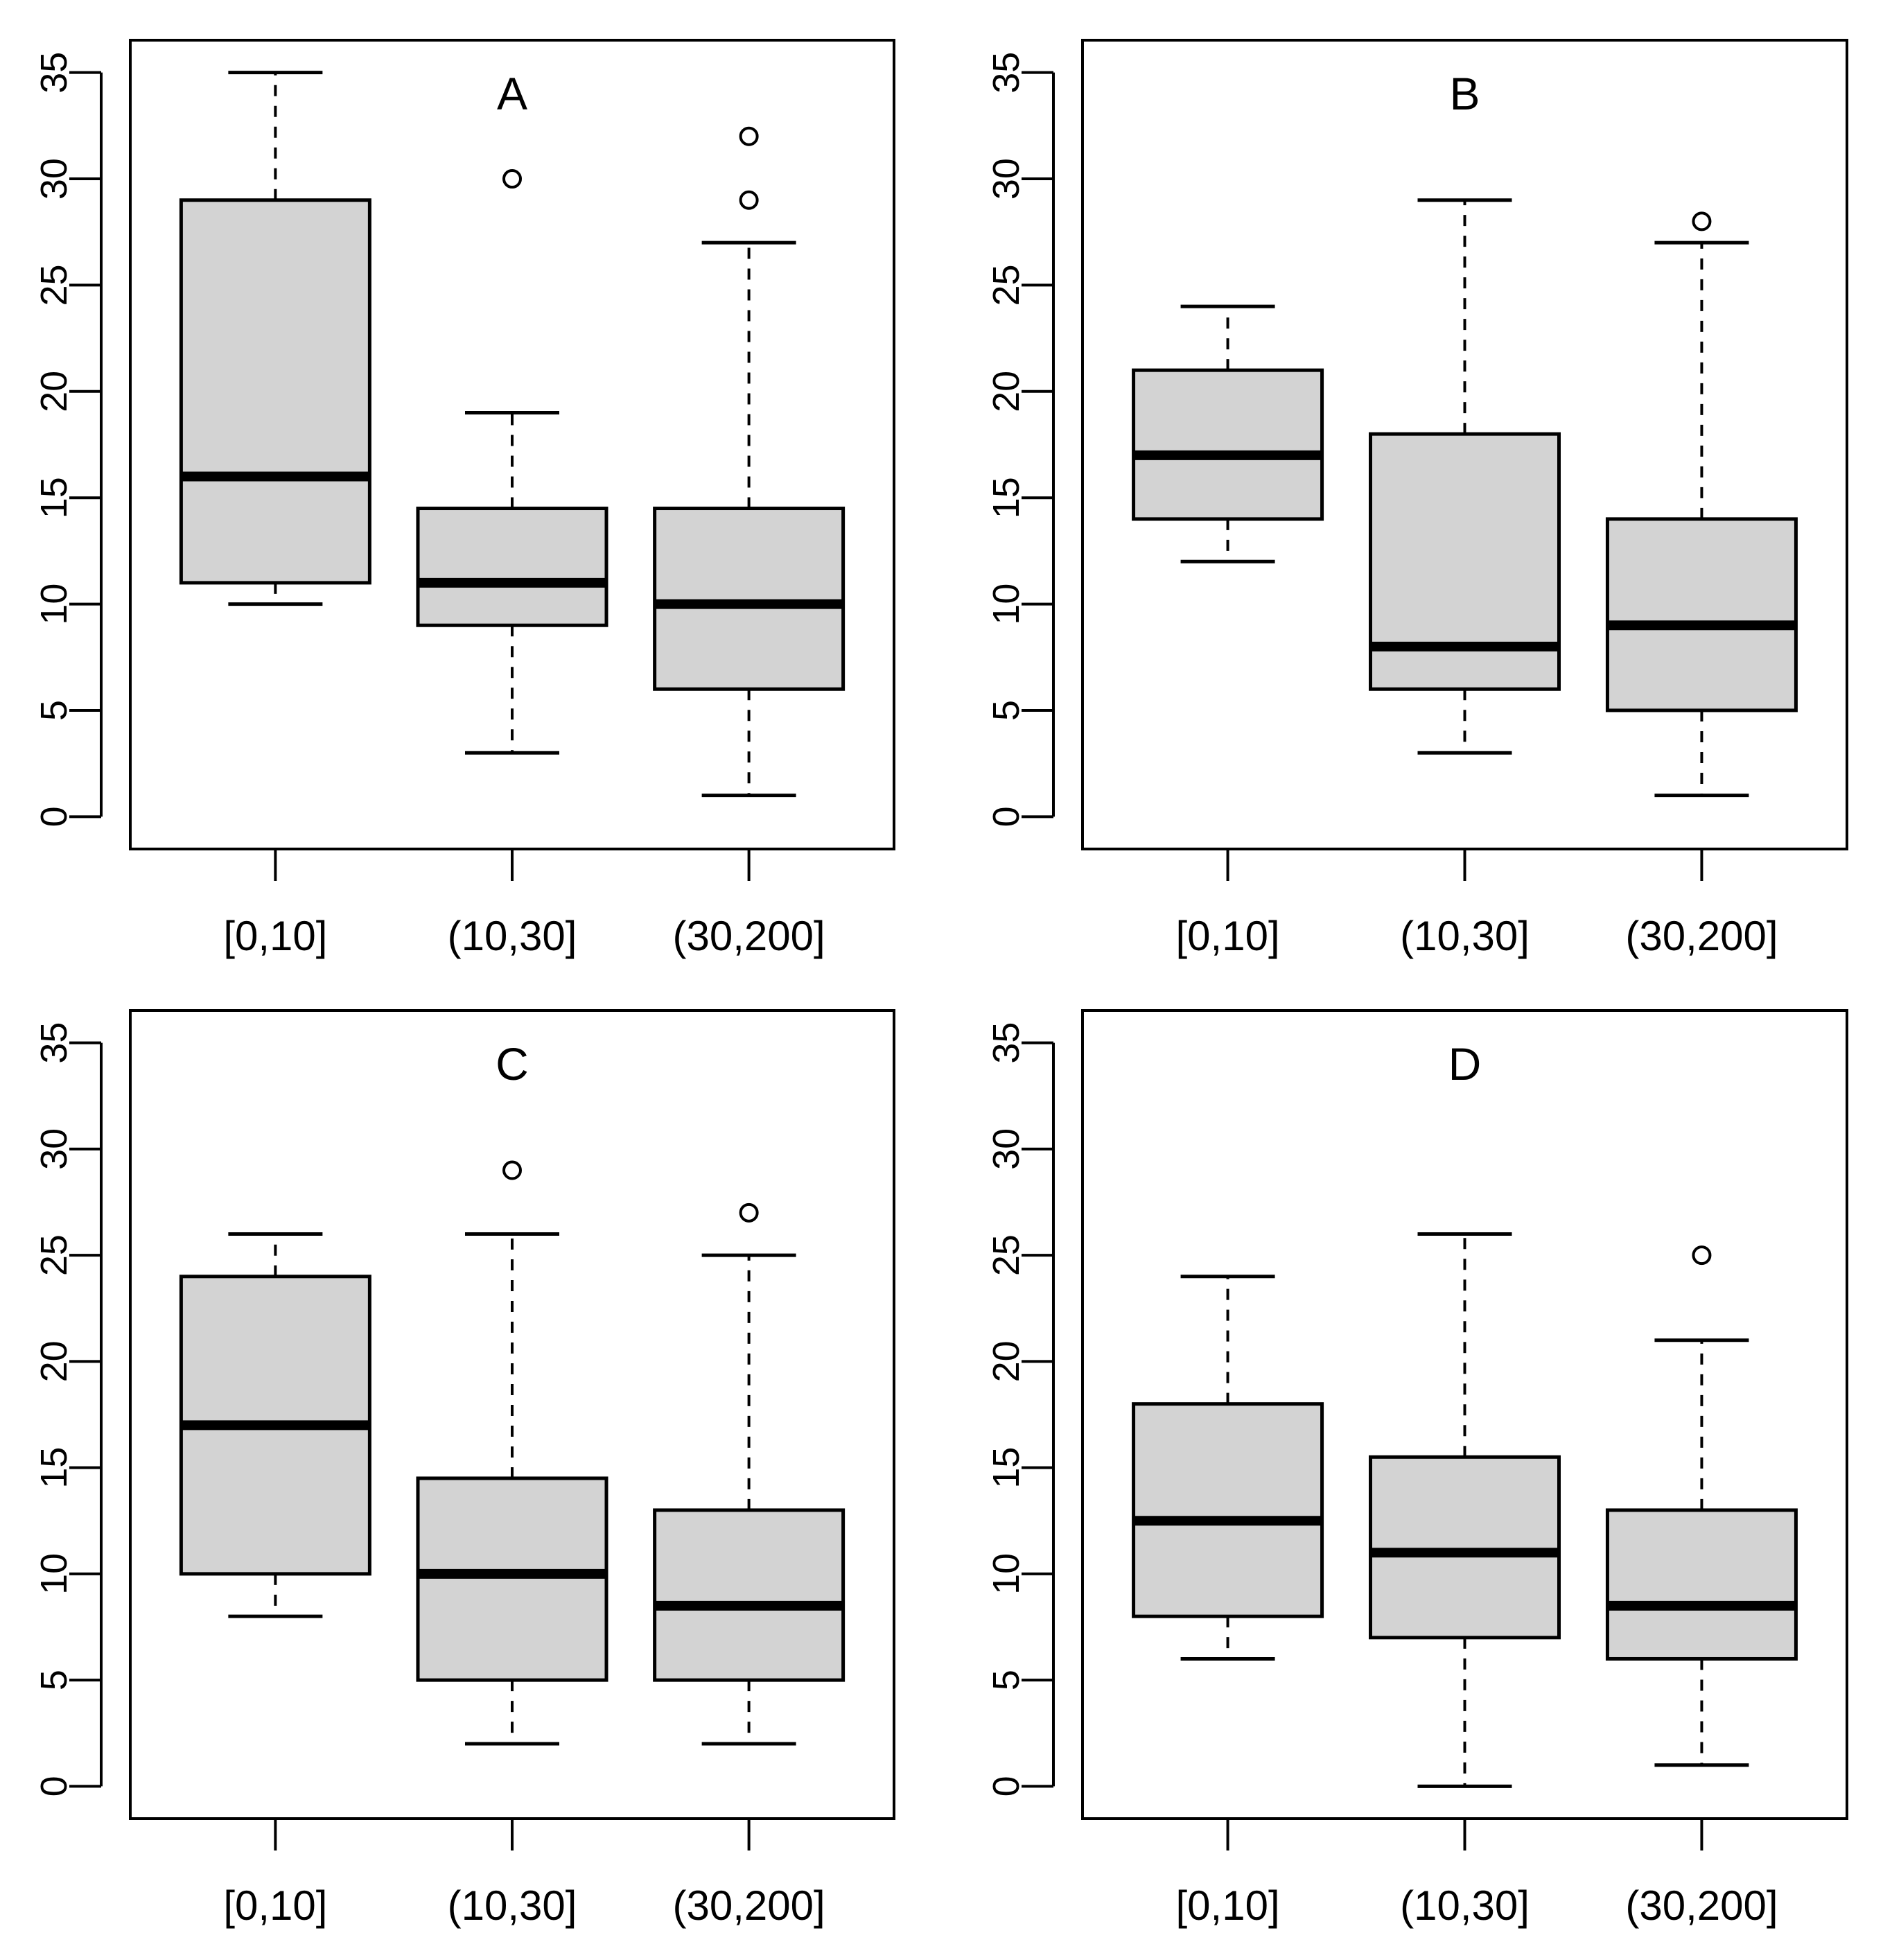 The image size is (1892, 1960). Describe the element at coordinates (1465, 1064) in the screenshot. I see `panel-title: D` at that location.